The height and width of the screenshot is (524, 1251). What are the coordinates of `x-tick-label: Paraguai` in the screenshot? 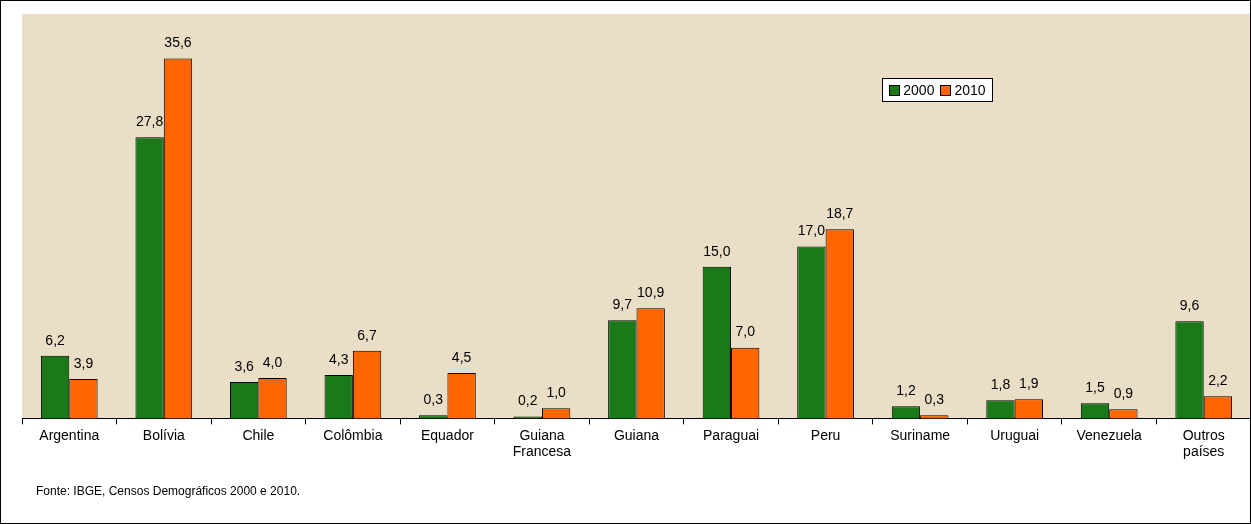 It's located at (731, 434).